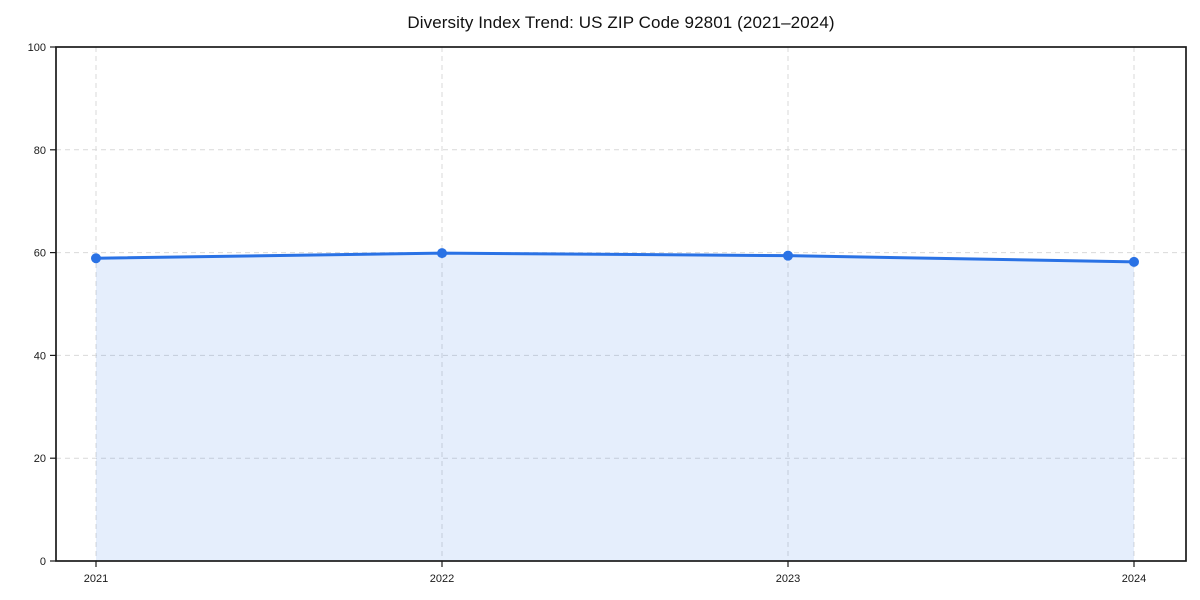 The height and width of the screenshot is (600, 1200). What do you see at coordinates (615, 257) in the screenshot?
I see `trend-line` at bounding box center [615, 257].